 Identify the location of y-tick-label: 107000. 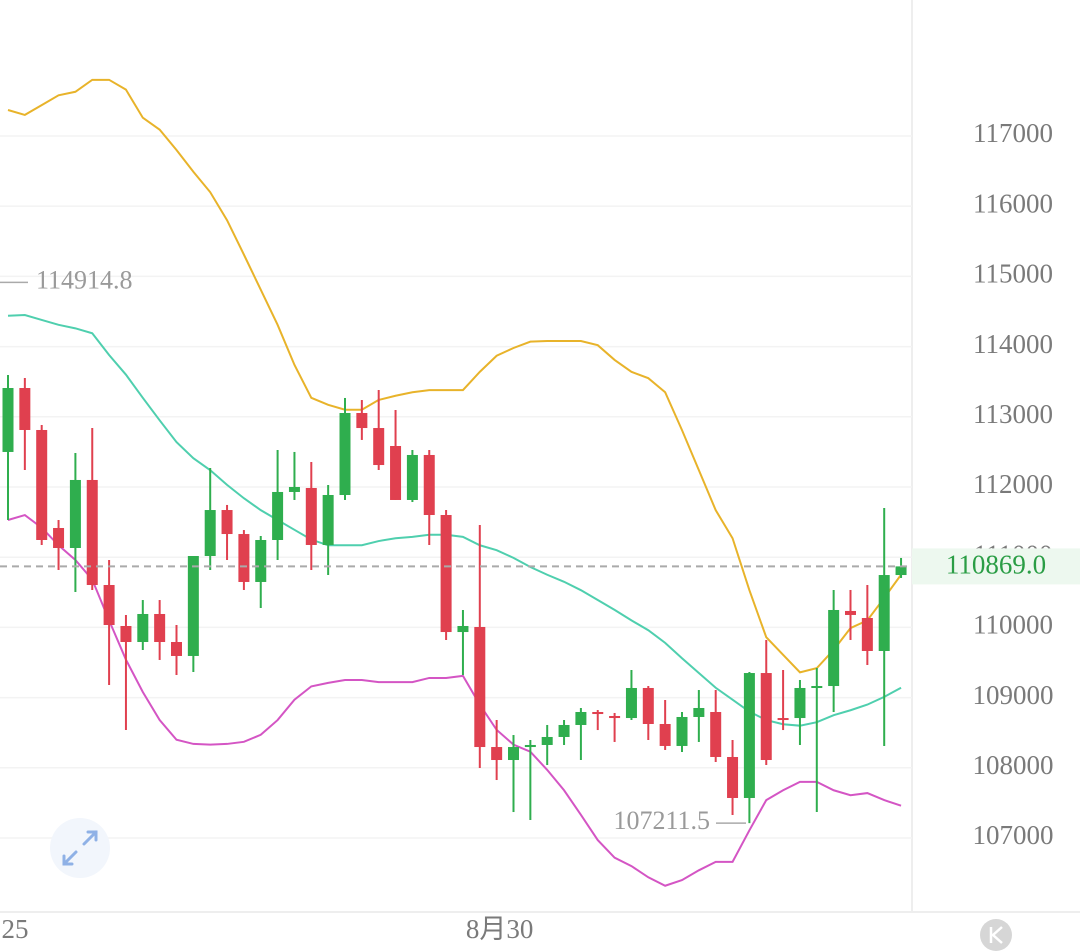
(1013, 835).